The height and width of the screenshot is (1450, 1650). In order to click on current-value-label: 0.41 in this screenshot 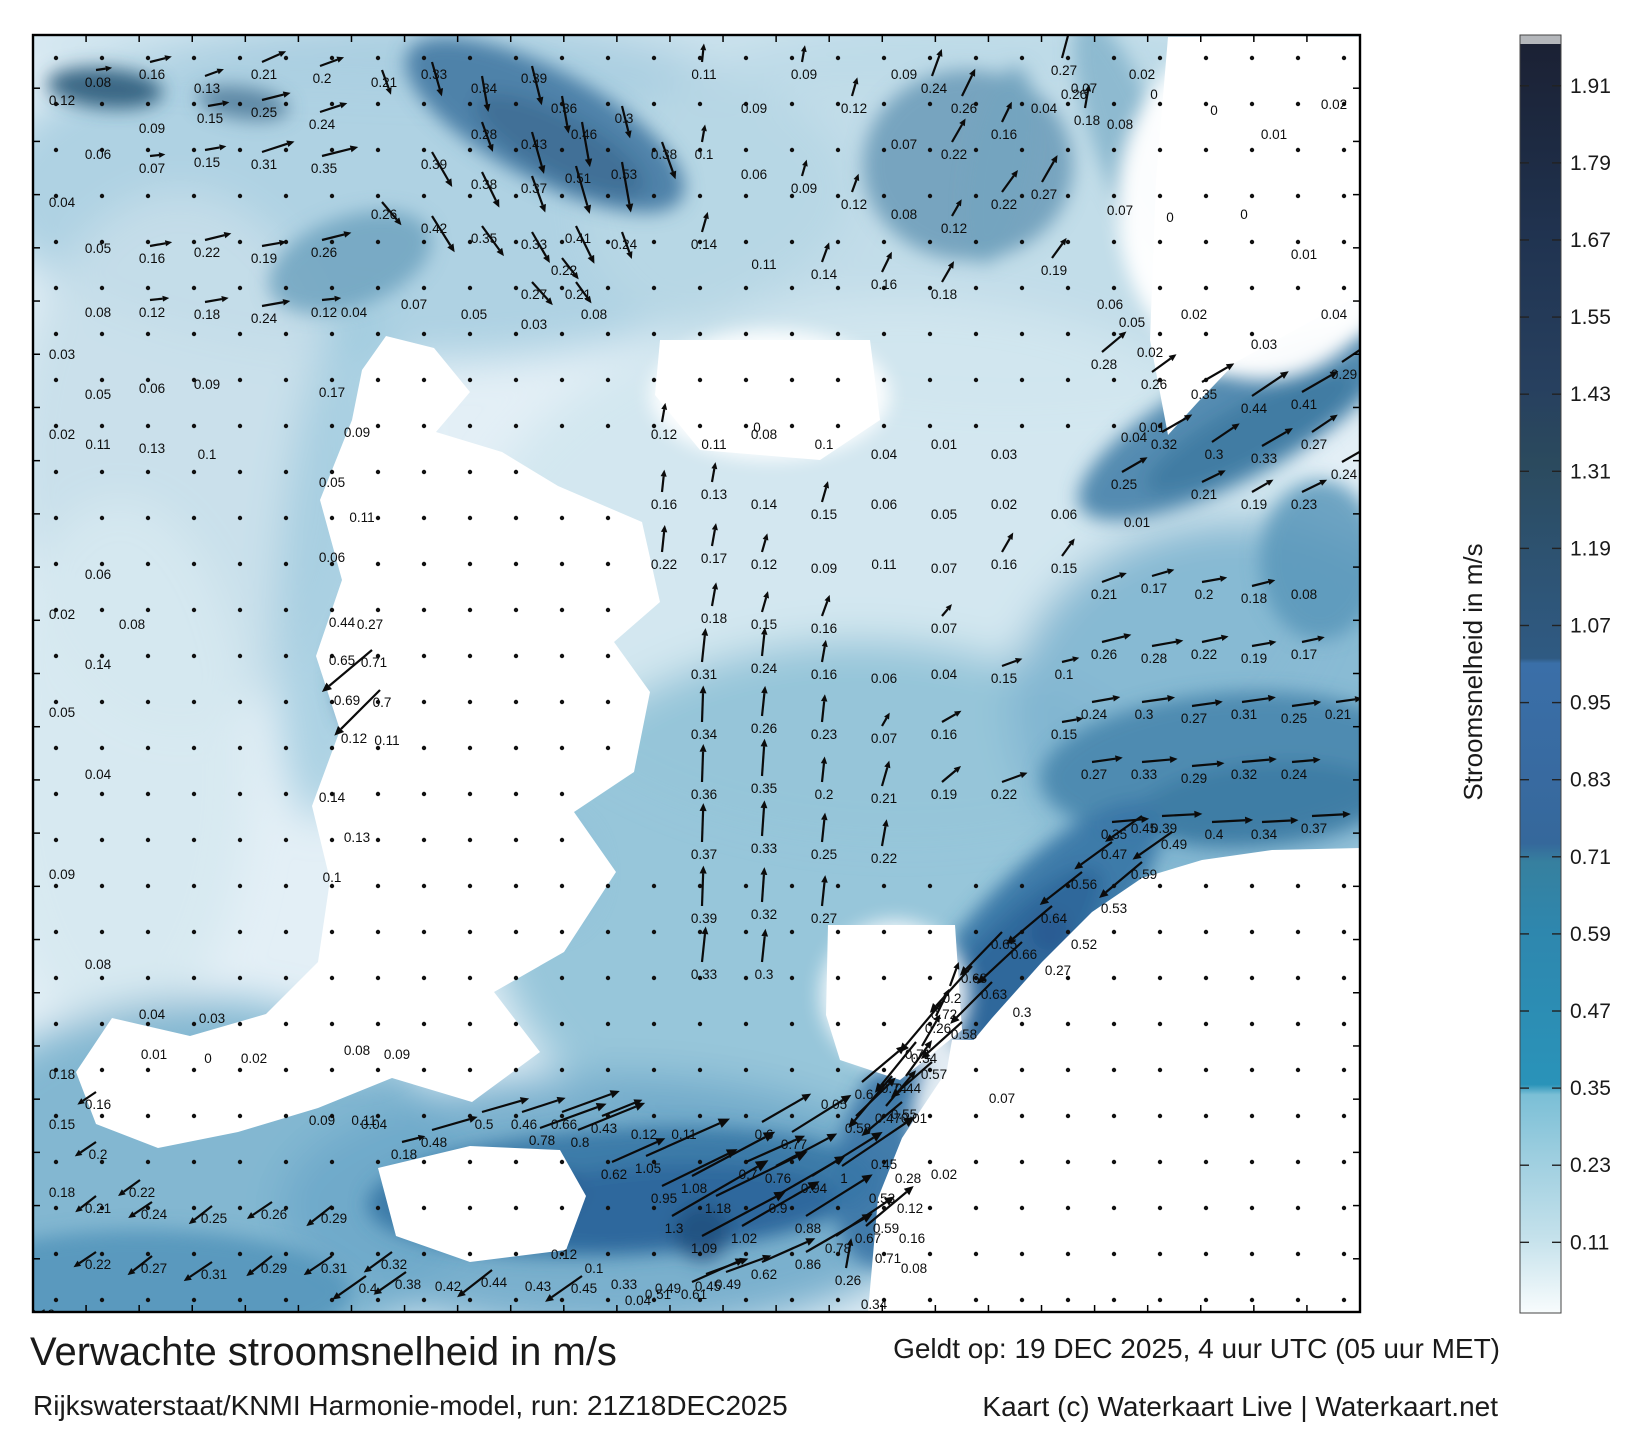, I will do `click(578, 238)`.